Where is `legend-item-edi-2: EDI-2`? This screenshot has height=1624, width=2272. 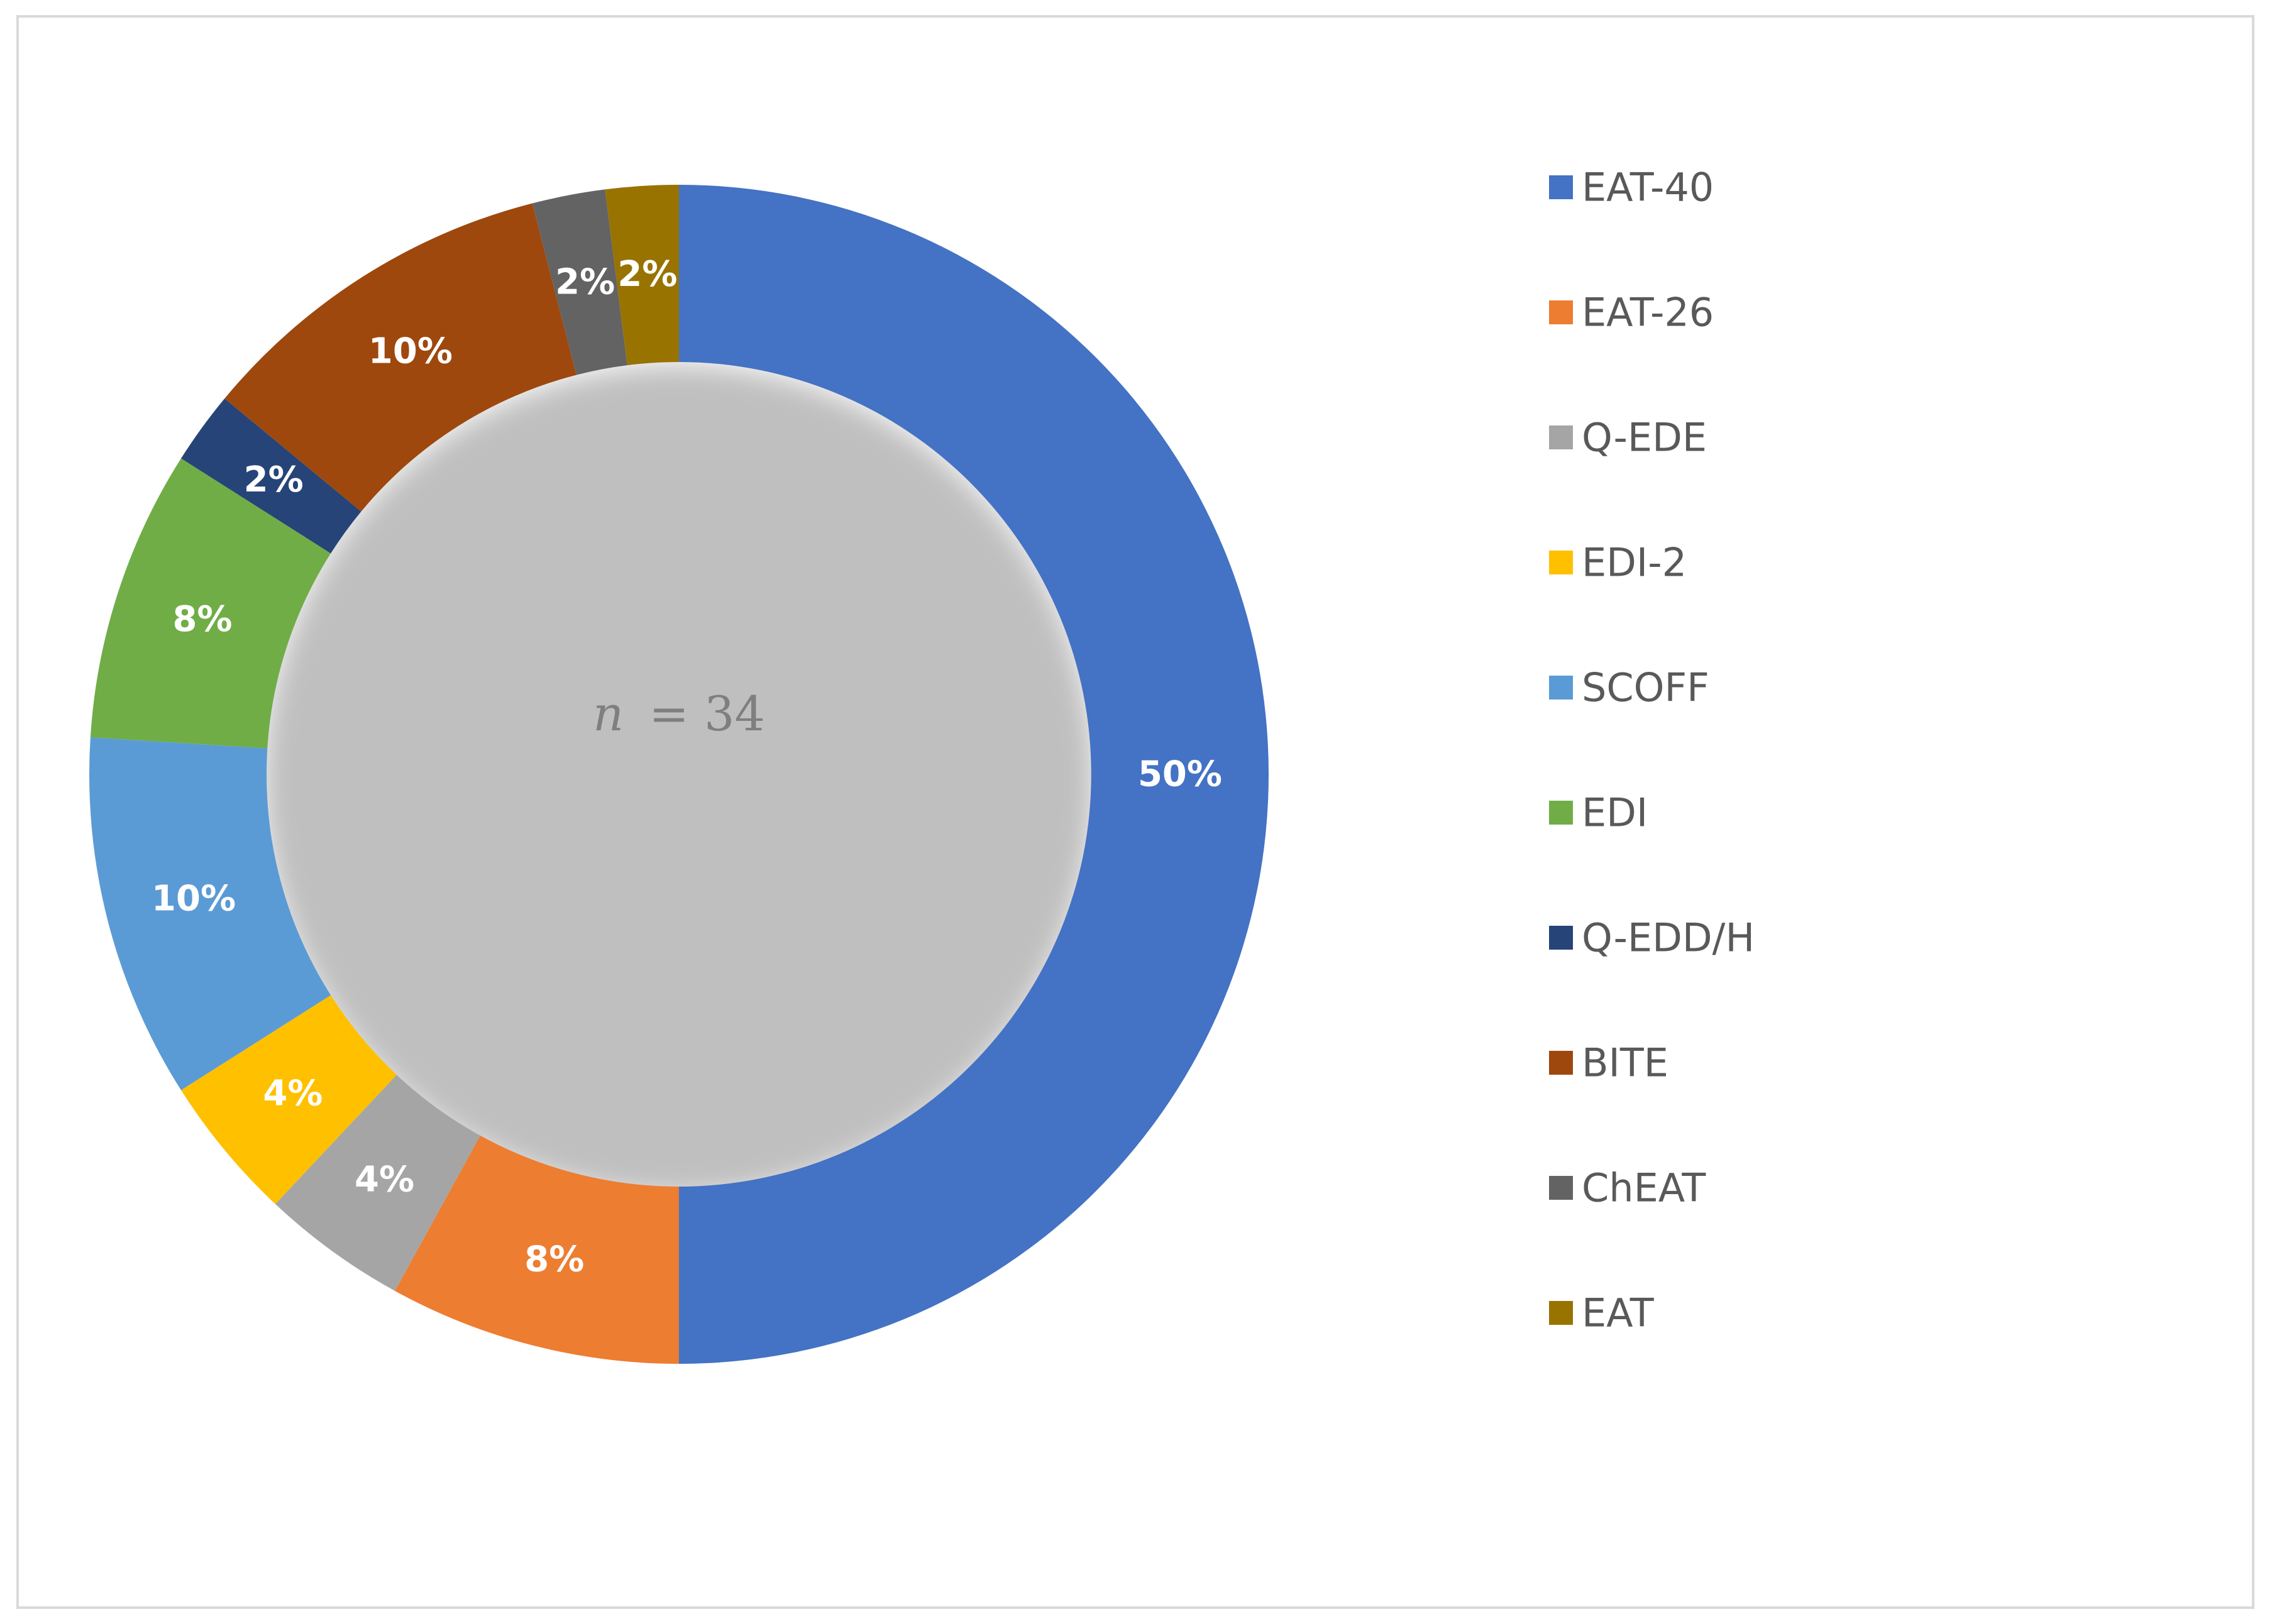 legend-item-edi-2: EDI-2 is located at coordinates (1618, 563).